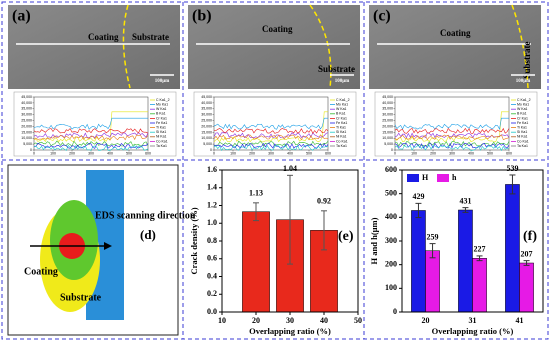 This screenshot has height=341, width=550. What do you see at coordinates (358, 320) in the screenshot?
I see `x-tick-label: 50` at bounding box center [358, 320].